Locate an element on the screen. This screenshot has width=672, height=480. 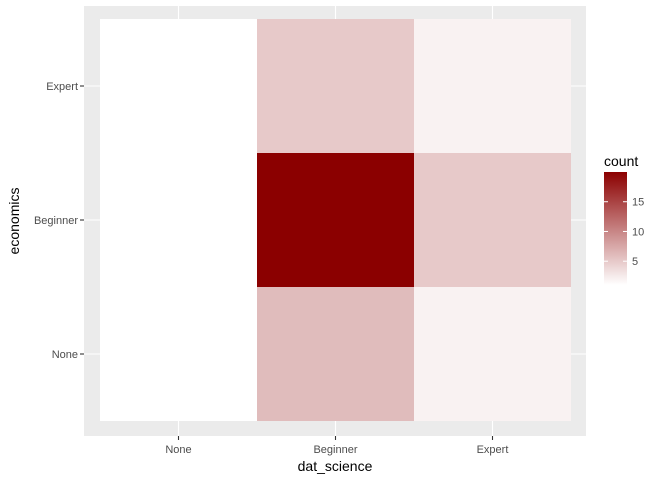
x-tick-label: Beginner is located at coordinates (335, 450).